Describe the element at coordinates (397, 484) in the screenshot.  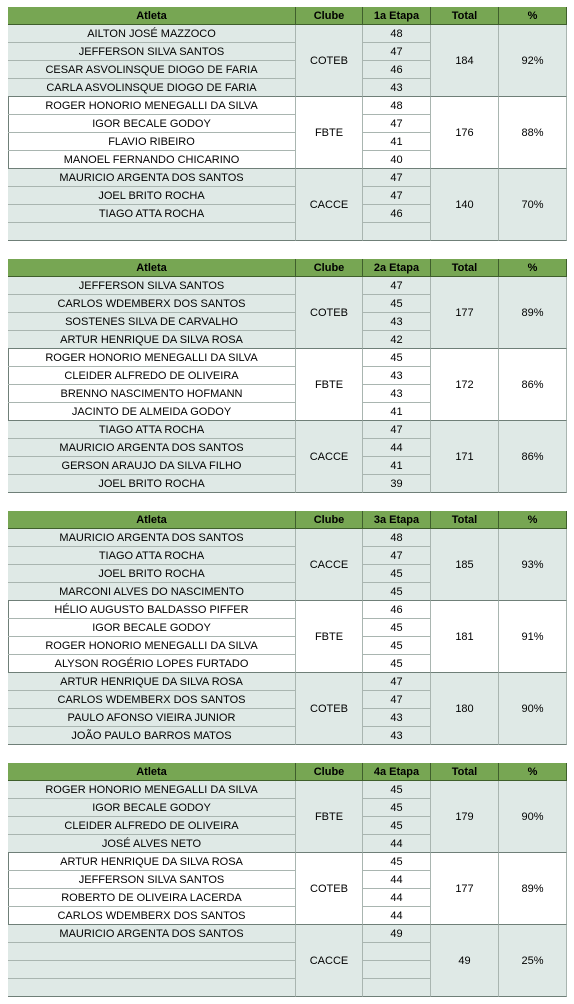
I see `score-cell: 39` at that location.